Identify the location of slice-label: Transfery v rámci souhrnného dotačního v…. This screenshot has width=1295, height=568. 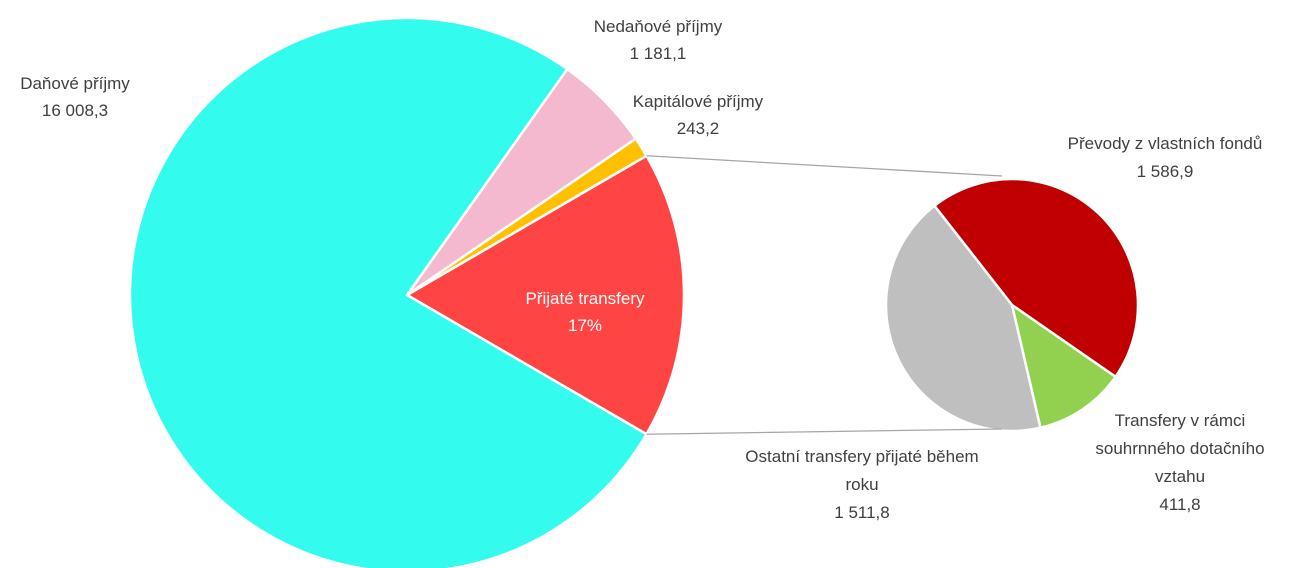
(1180, 448).